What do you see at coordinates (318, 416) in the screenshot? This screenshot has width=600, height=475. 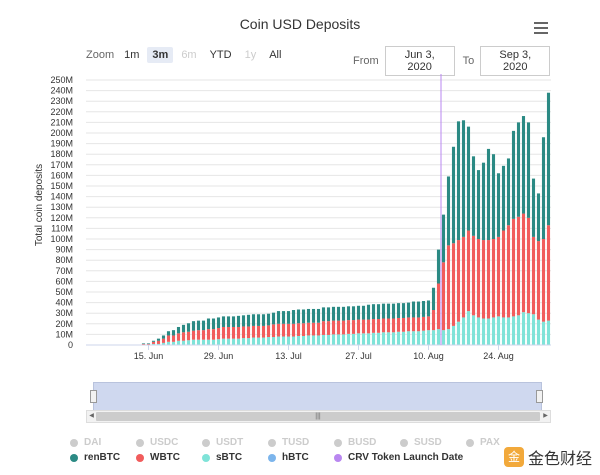 I see `navigator-scrollbar: ◀ ||| ▶` at bounding box center [318, 416].